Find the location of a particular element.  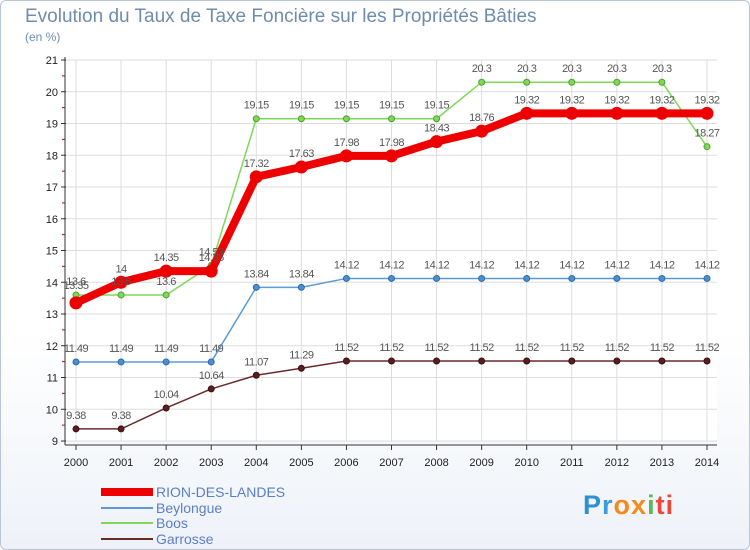

y-tick-label: 11 is located at coordinates (52, 379).